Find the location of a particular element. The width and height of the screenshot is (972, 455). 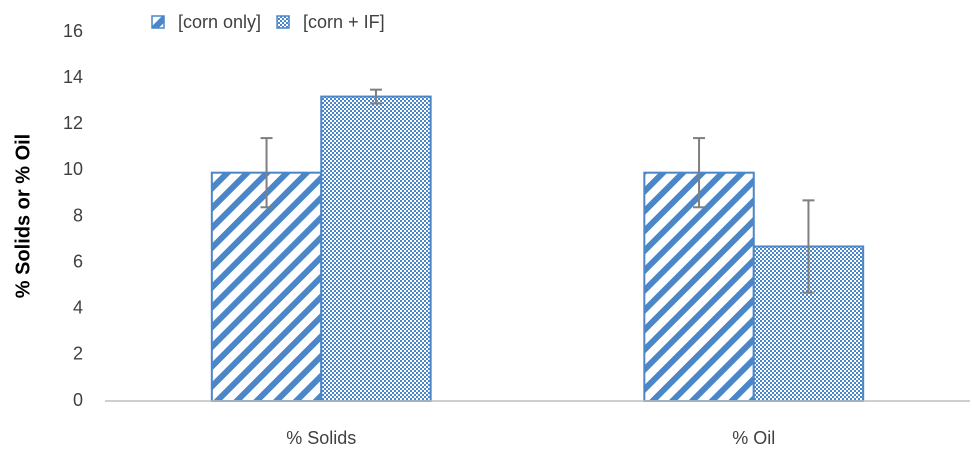

y-tick-label: 6 is located at coordinates (78, 261).